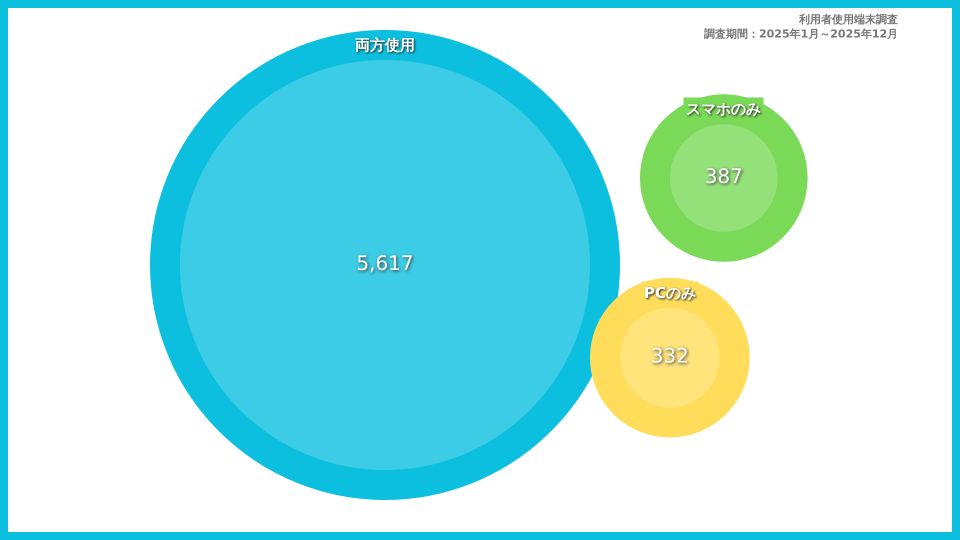 The width and height of the screenshot is (960, 540). What do you see at coordinates (385, 263) in the screenshot?
I see `data-label: 5,617` at bounding box center [385, 263].